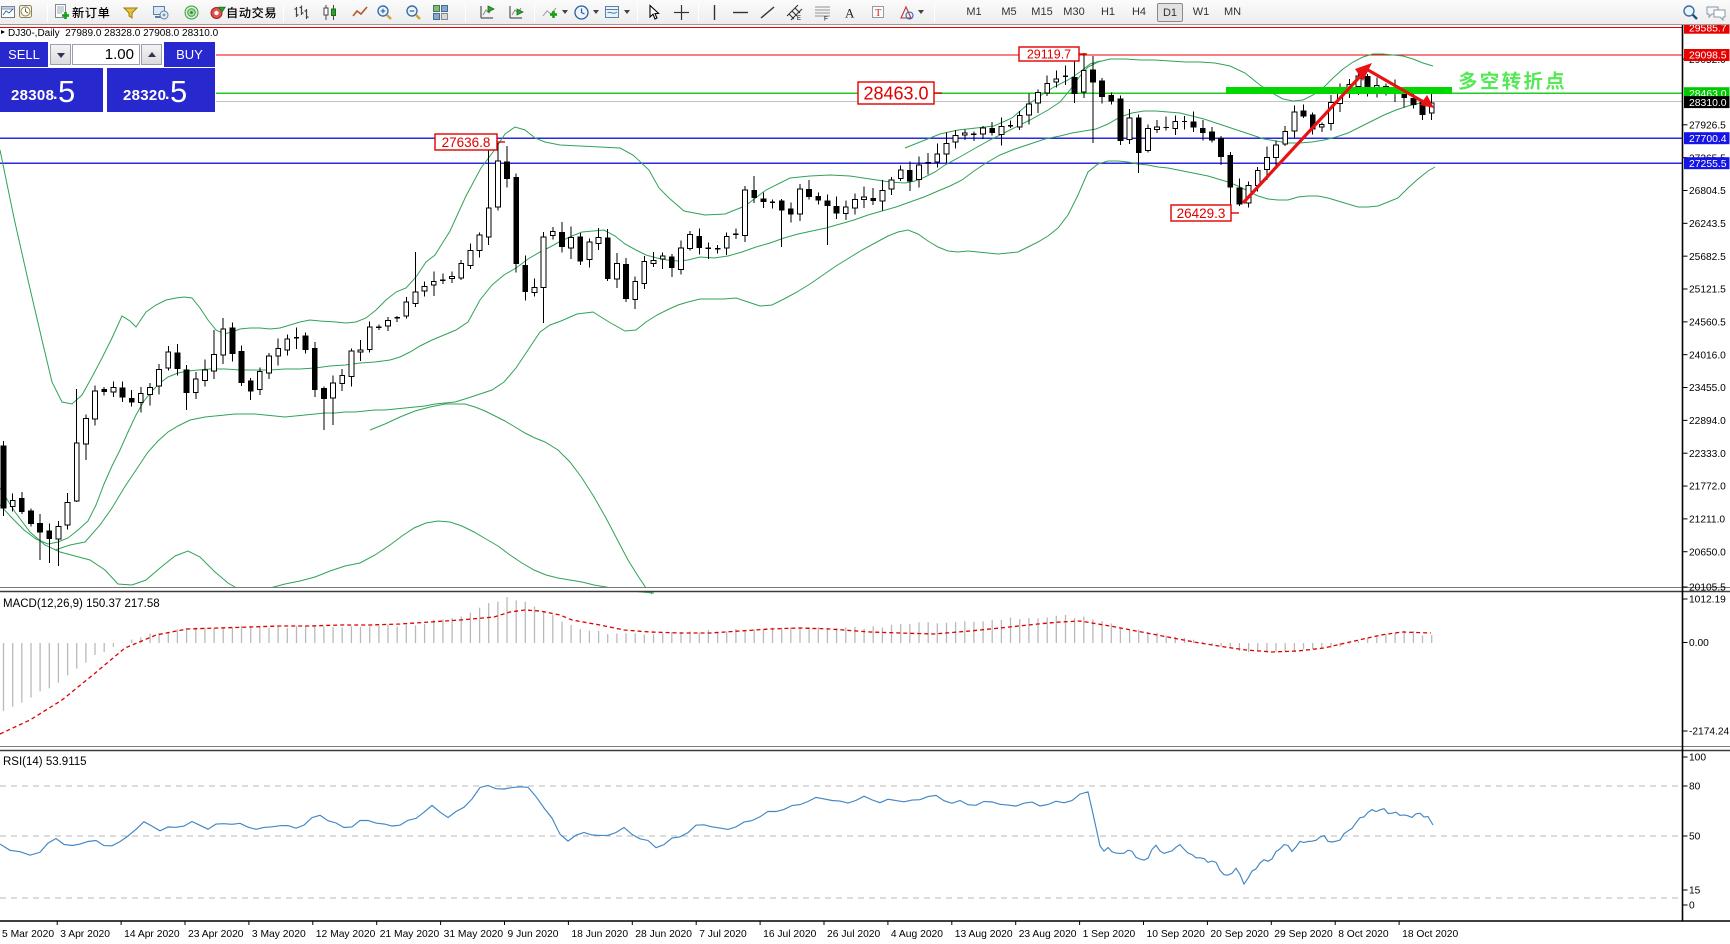  I want to click on svg-text: 14 Apr 2020, so click(152, 934).